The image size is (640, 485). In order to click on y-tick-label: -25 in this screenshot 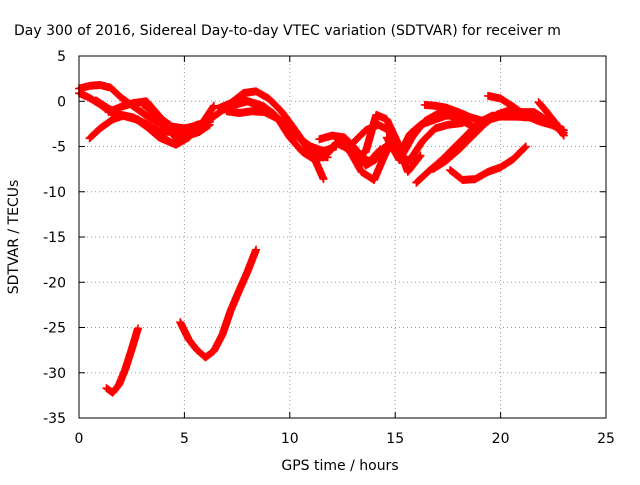, I will do `click(54, 329)`.